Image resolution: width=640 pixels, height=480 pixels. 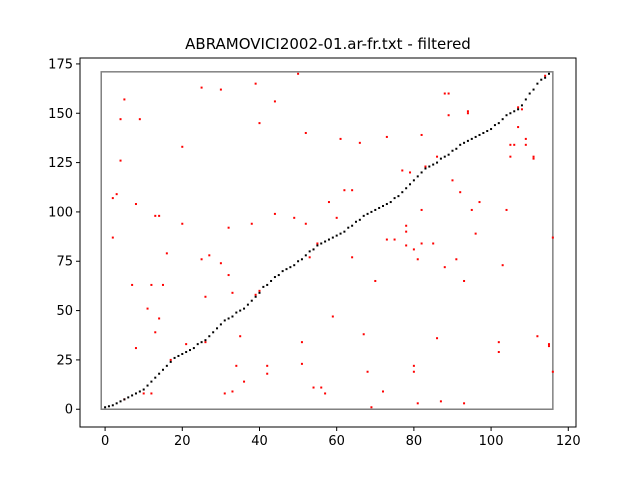 I want to click on x-tick-label: 20, so click(x=182, y=441).